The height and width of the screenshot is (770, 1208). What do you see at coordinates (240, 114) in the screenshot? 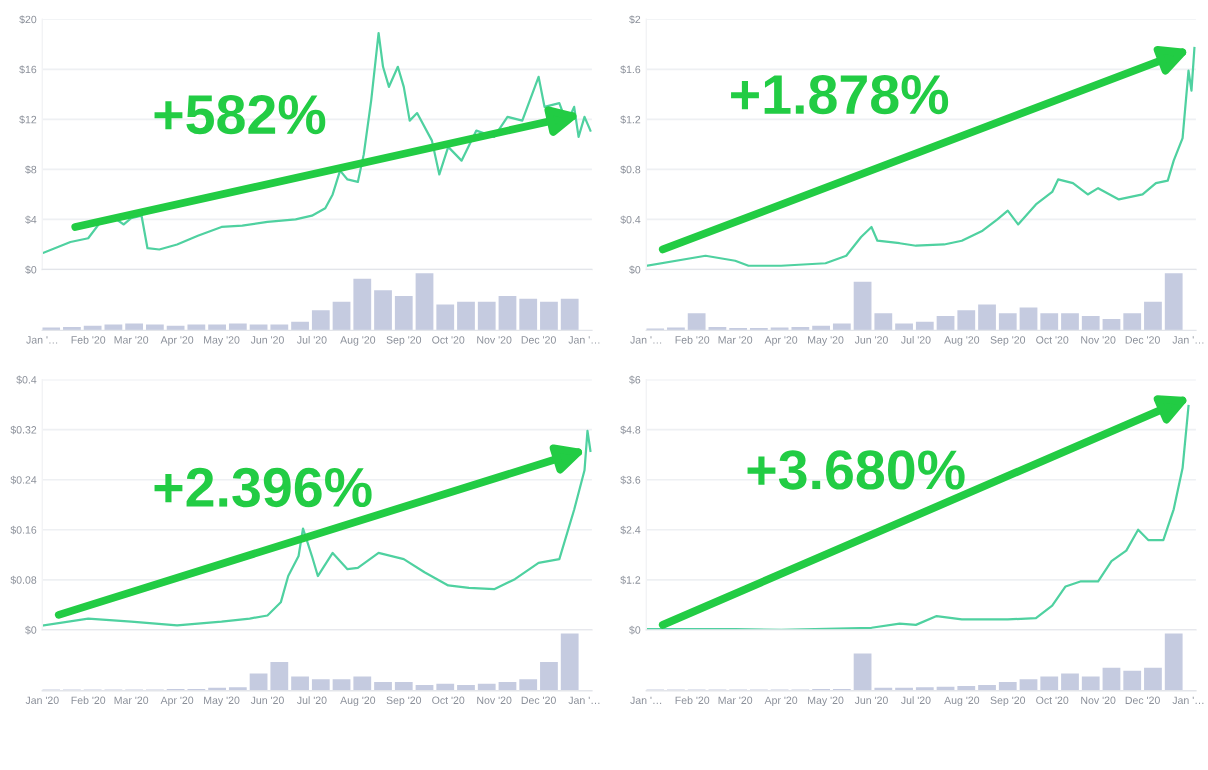
I see `annotation: +582%` at bounding box center [240, 114].